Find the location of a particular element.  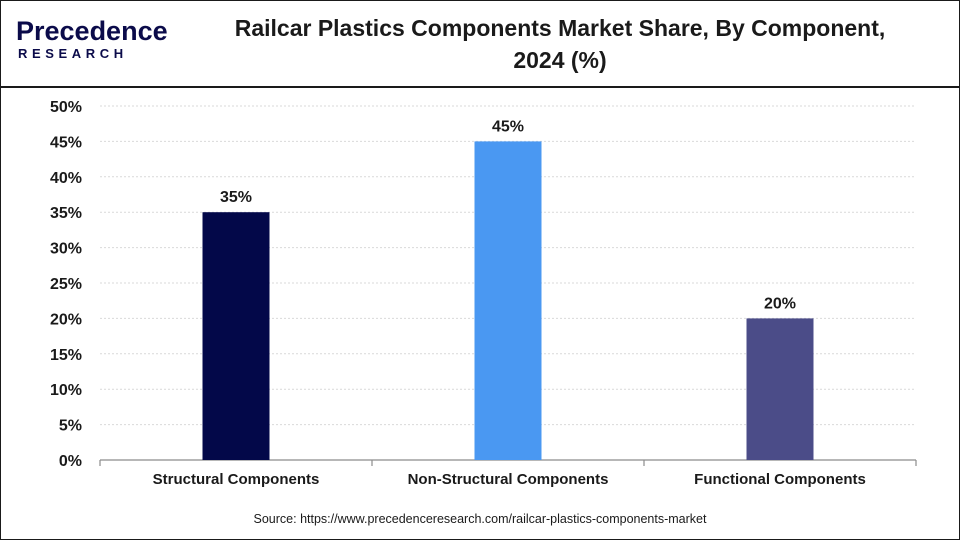

x-tick-label: Non-Structural Components is located at coordinates (508, 479).